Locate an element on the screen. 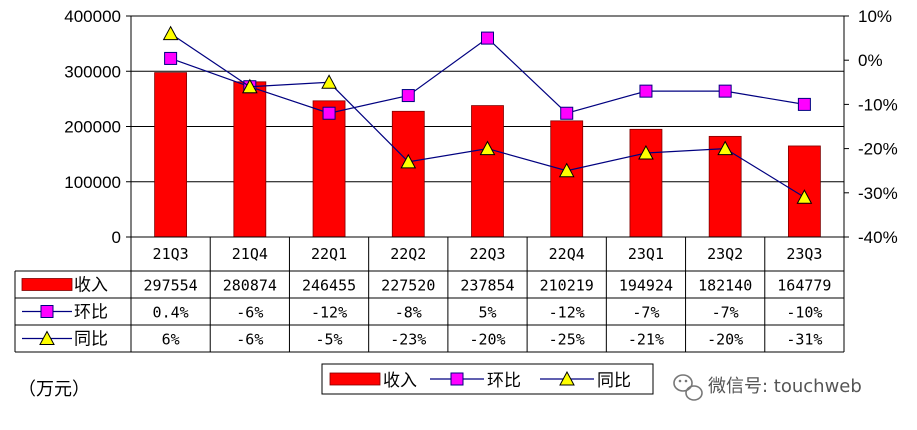 The image size is (917, 430). table-cell: 246455 is located at coordinates (329, 286).